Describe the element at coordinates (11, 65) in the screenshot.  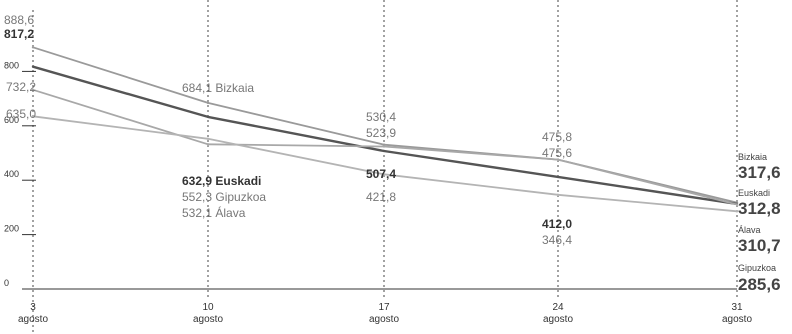
I see `y-tick-label-800: 800` at that location.